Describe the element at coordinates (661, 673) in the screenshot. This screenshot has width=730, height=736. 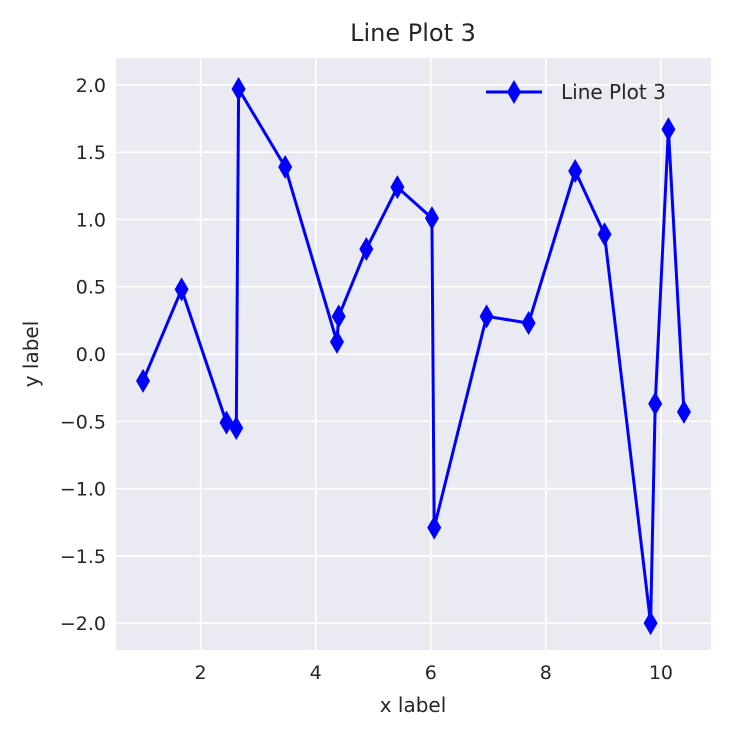
I see `x-tick-label: 10` at that location.